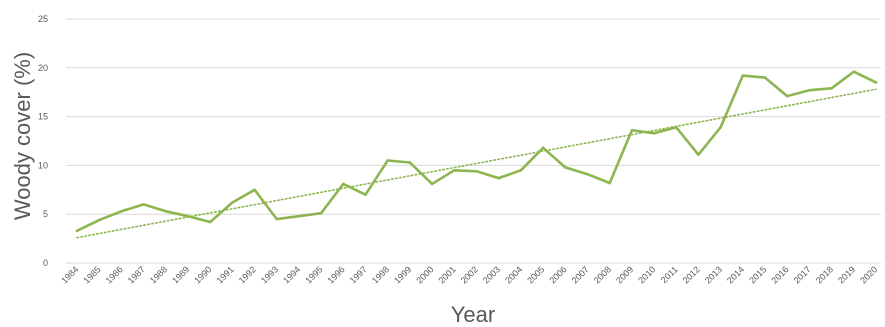 The image size is (885, 327). Describe the element at coordinates (868, 274) in the screenshot. I see `x-tick-label: 2020` at that location.